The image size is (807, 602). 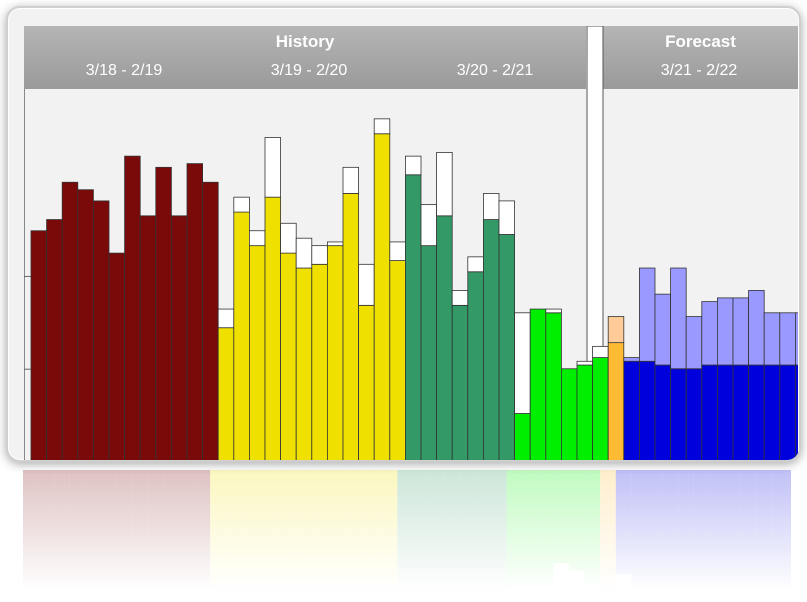 I want to click on history-label: History, so click(x=305, y=41).